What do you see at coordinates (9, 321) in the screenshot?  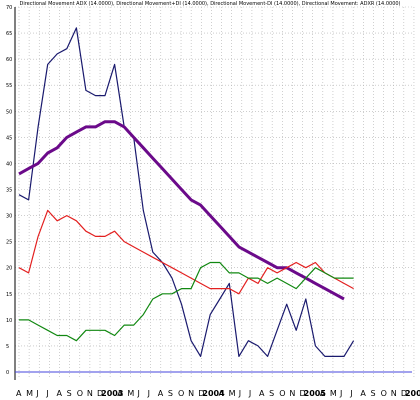 I see `y-tick-label: 10` at bounding box center [9, 321].